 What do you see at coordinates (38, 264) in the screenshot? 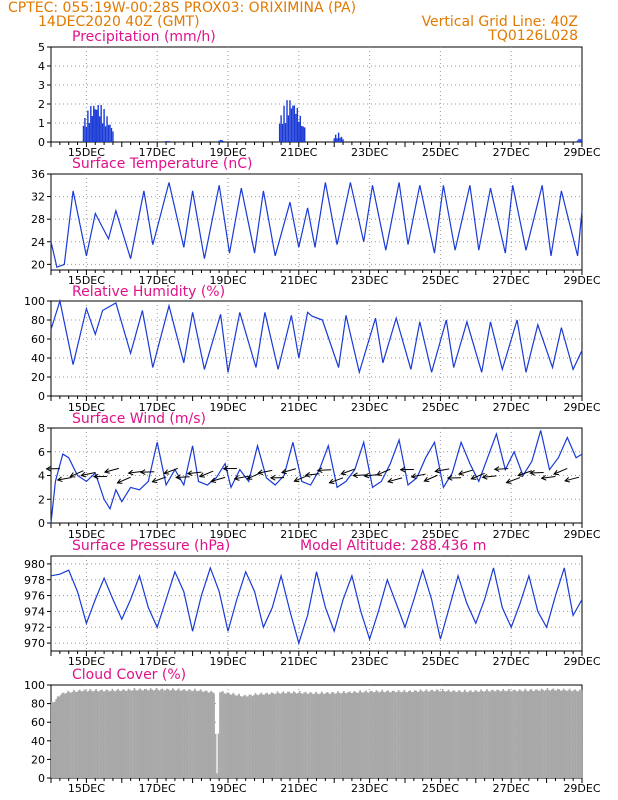
I see `temp-ytick-label: 20` at bounding box center [38, 264].